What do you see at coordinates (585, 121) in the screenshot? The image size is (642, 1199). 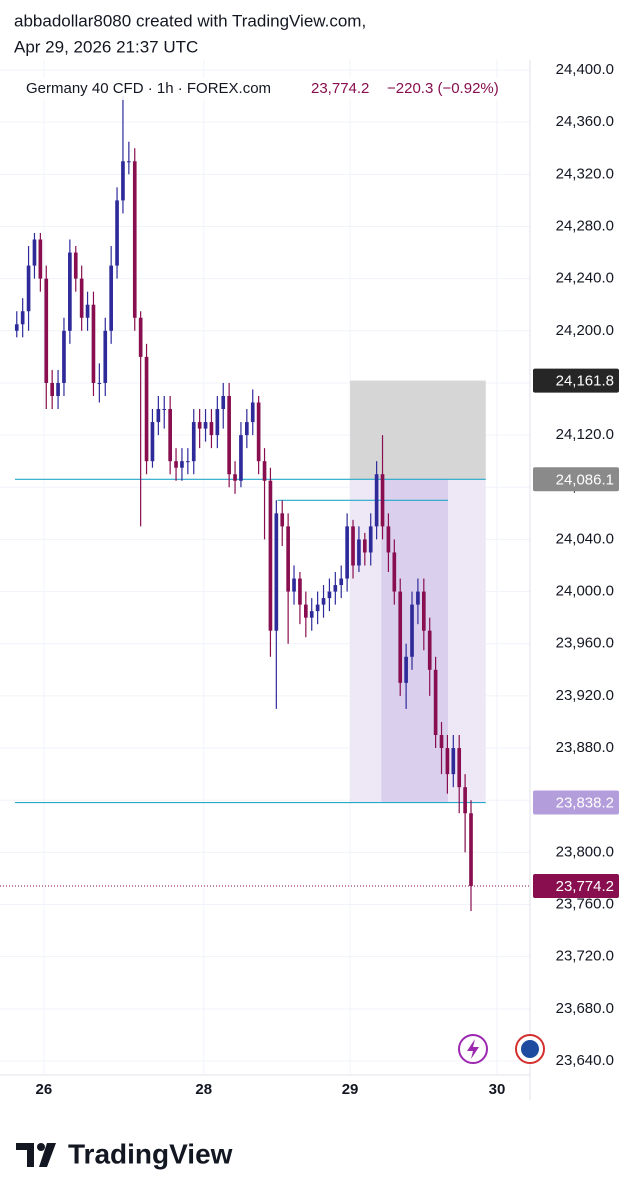 I see `y-tick-label: 24,360.0` at bounding box center [585, 121].